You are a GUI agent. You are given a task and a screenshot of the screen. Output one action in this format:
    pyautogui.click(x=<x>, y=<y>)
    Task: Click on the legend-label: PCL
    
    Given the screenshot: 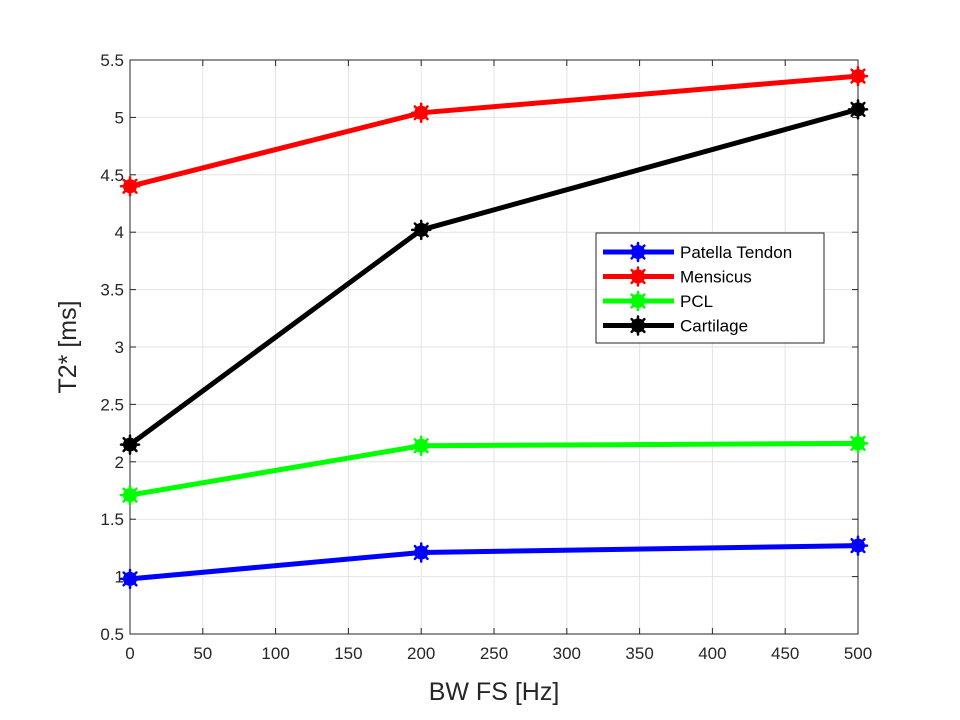 What is the action you would take?
    pyautogui.click(x=696, y=301)
    